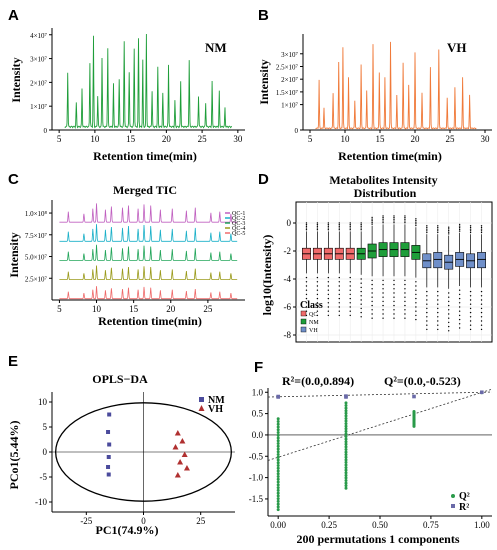  What do you see at coordinates (258, 392) in the screenshot?
I see `panel-f-y-tick-label-0: 1.0` at bounding box center [258, 392].